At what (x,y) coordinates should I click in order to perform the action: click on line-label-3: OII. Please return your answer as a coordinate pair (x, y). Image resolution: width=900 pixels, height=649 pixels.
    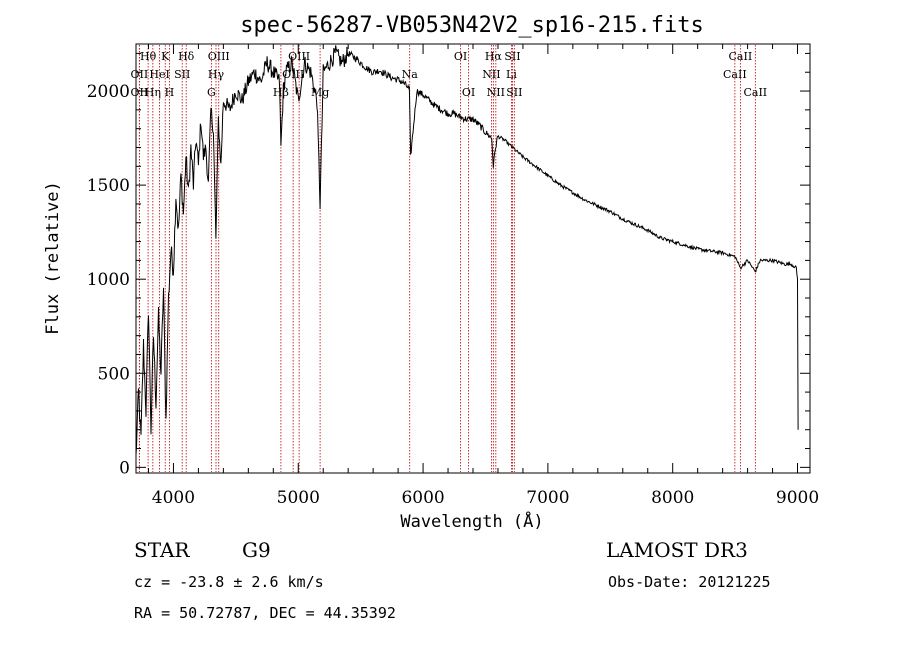
    Looking at the image, I should click on (140, 74).